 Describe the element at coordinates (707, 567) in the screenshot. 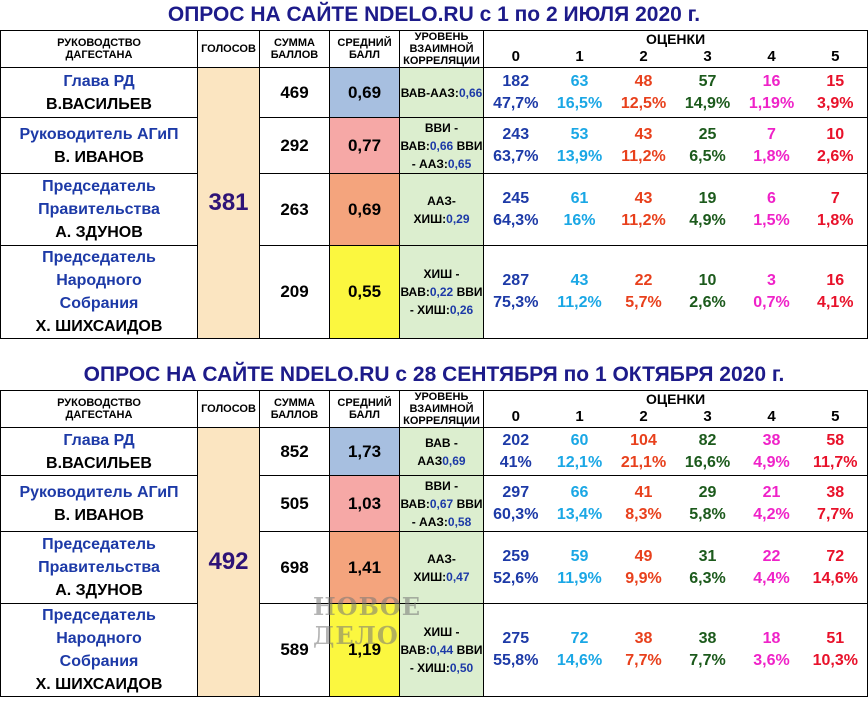

I see `grade-cell-3: 31 6,3%` at that location.